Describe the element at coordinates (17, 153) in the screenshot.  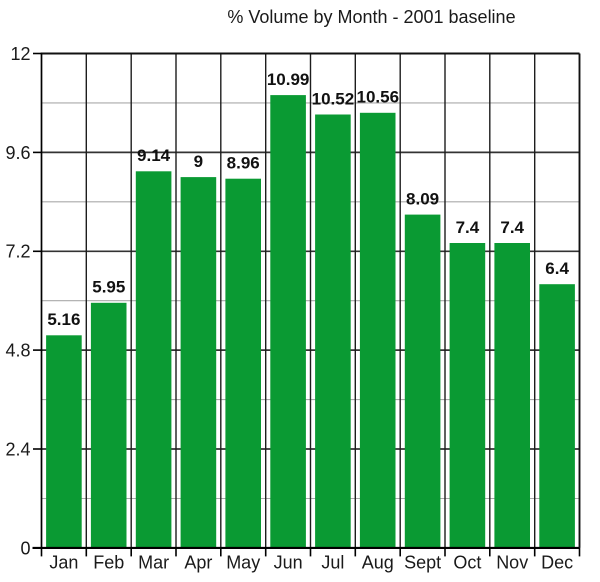
I see `svg-text: 9.6` at that location.